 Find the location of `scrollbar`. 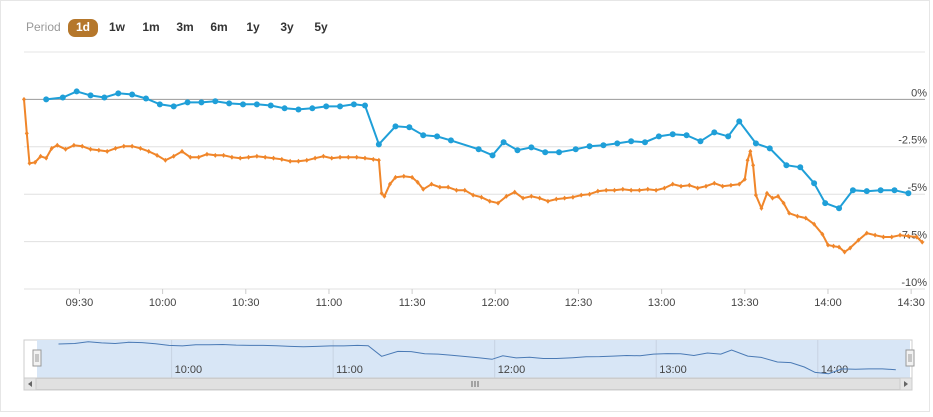

scrollbar is located at coordinates (468, 384).